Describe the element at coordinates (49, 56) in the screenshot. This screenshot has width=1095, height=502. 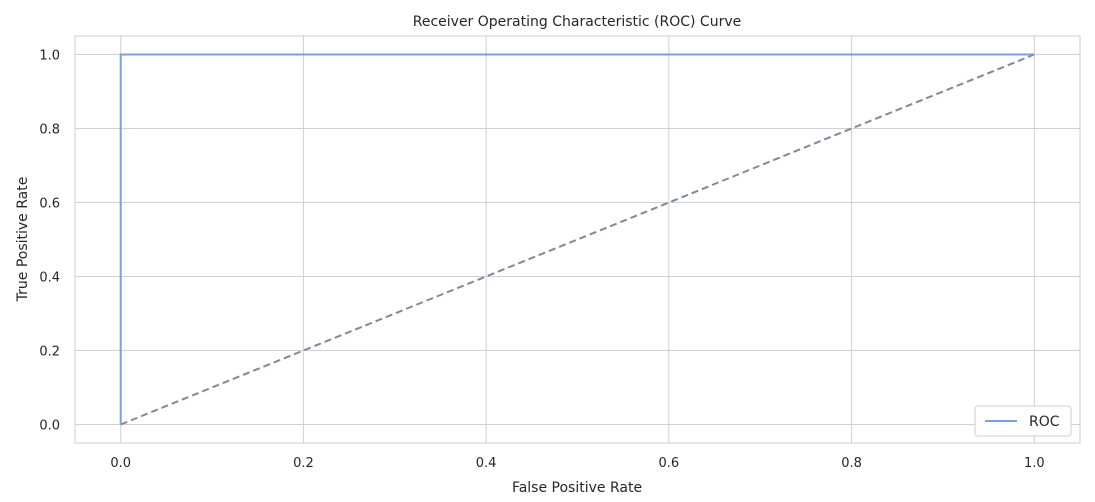
I see `y-tick-label: 1.0` at that location.